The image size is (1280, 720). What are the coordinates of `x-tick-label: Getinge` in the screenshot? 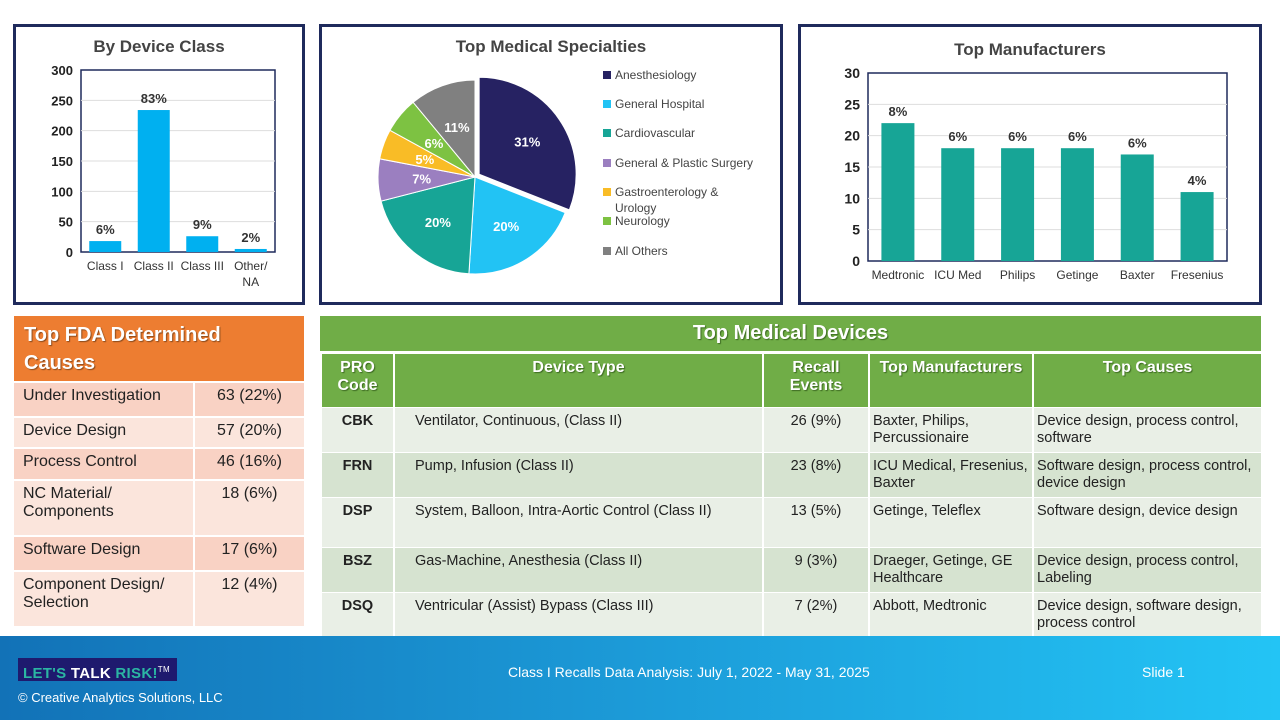 It's located at (1077, 275).